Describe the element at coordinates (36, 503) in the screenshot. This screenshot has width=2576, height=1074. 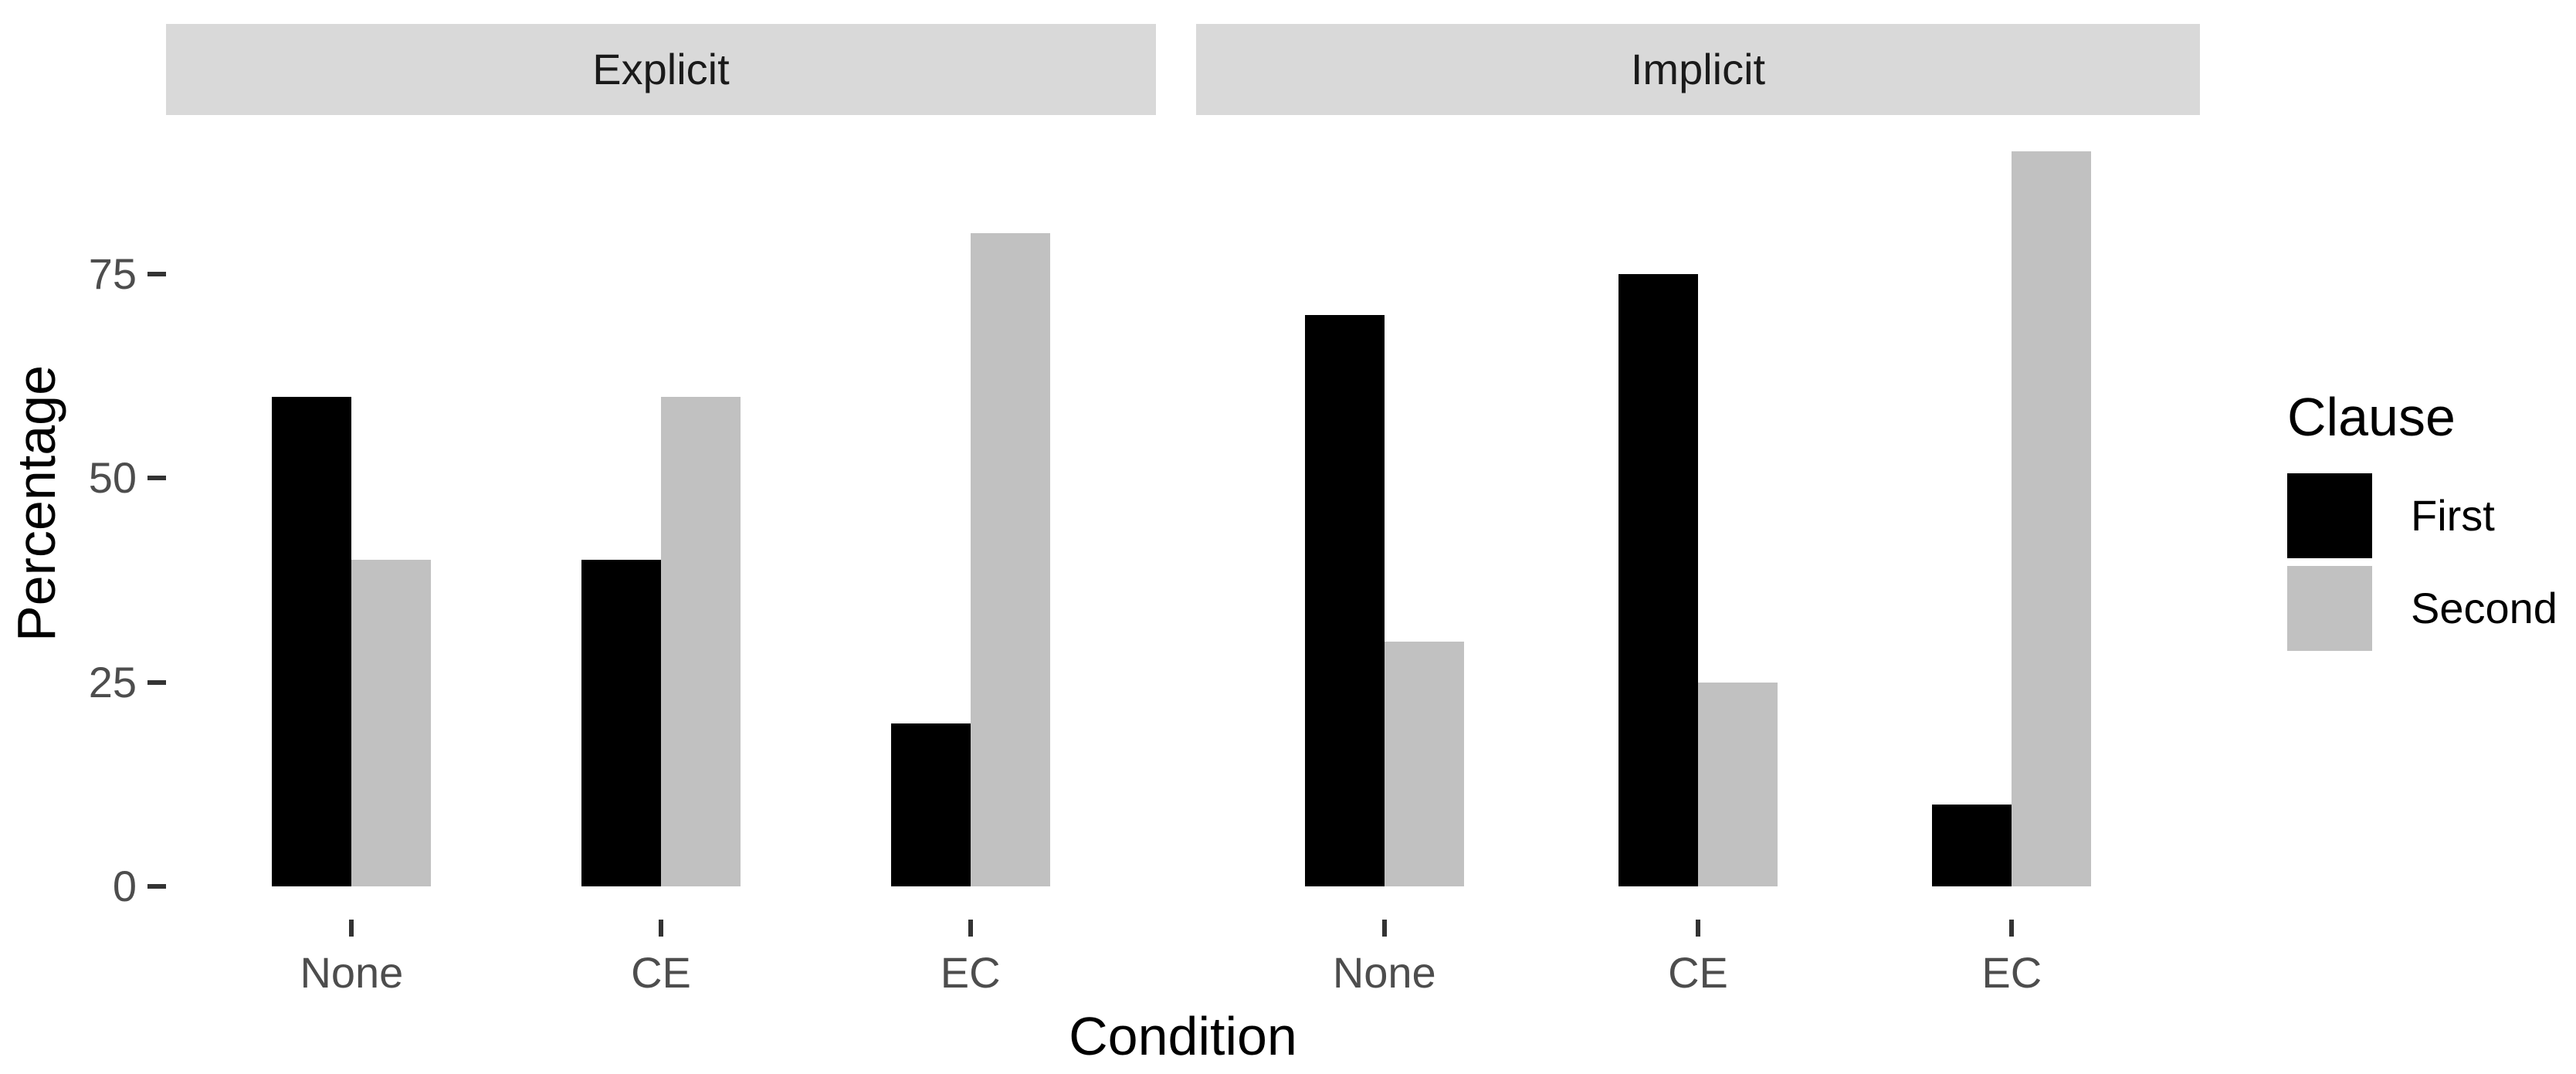
I see `y-axis-title: Percentage` at that location.